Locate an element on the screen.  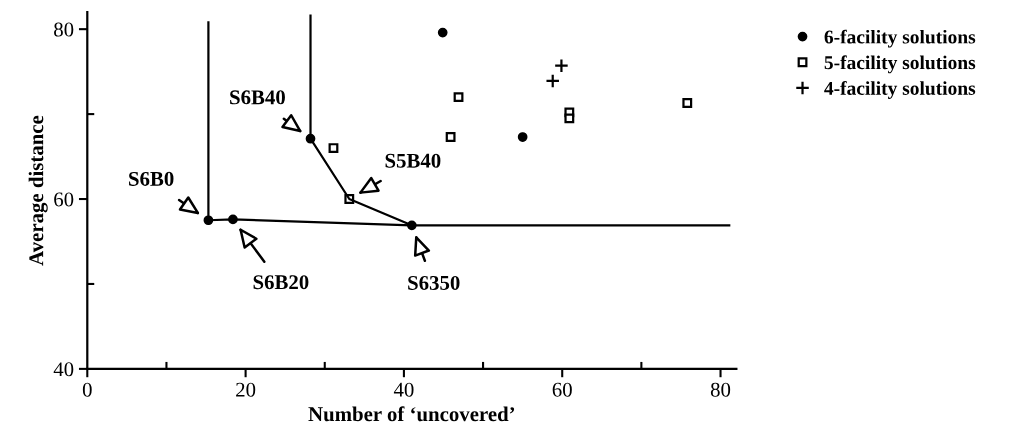
y-tick-label: 40 is located at coordinates (63, 369).